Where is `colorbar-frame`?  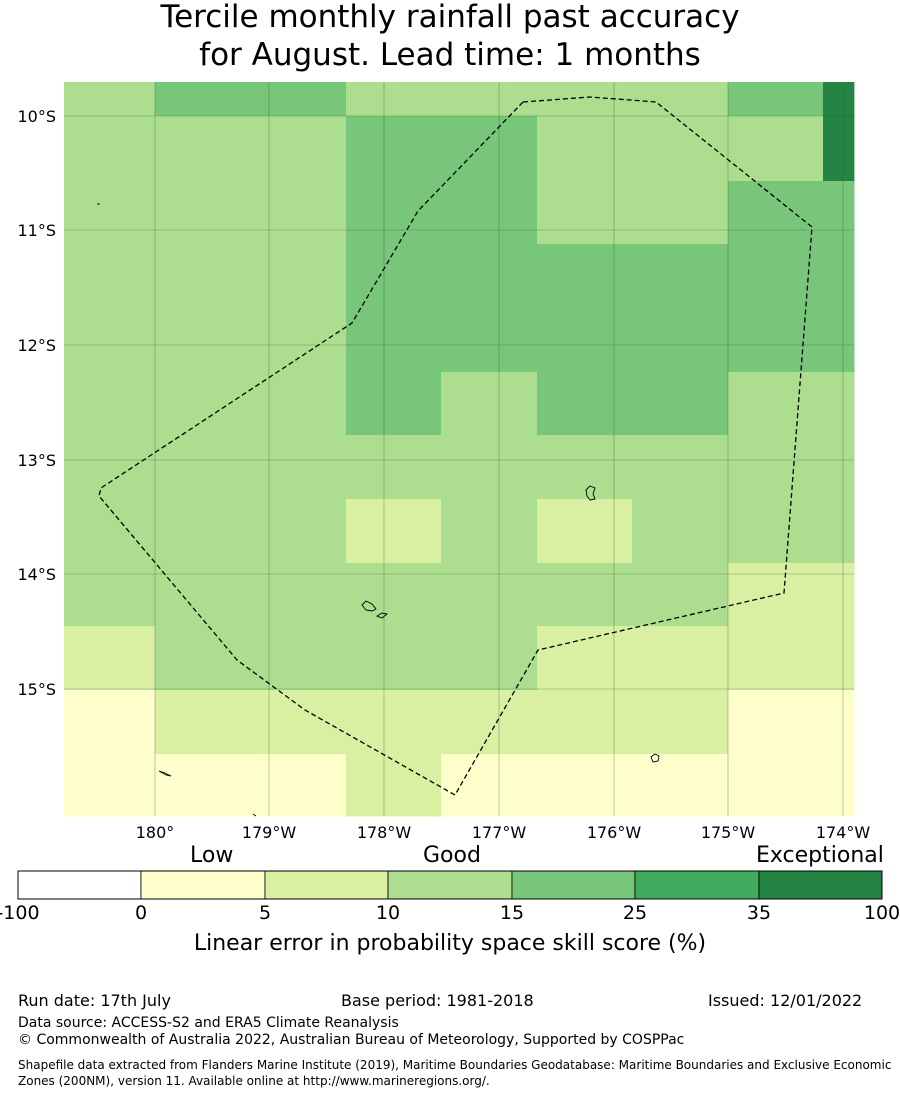
colorbar-frame is located at coordinates (450, 885).